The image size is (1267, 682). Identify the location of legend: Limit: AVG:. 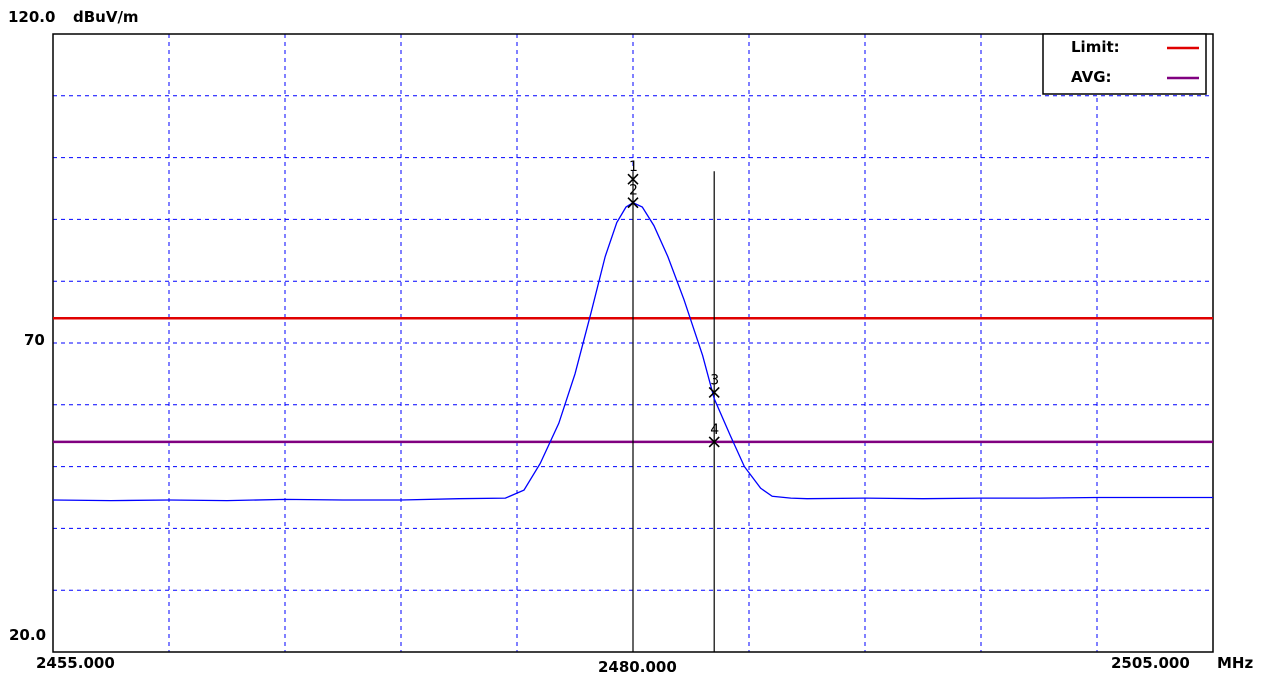
(1124, 64).